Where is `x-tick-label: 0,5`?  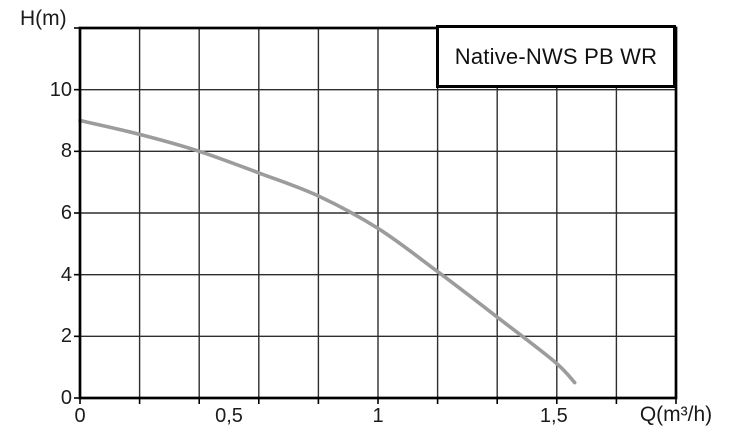
x-tick-label: 0,5 is located at coordinates (229, 416).